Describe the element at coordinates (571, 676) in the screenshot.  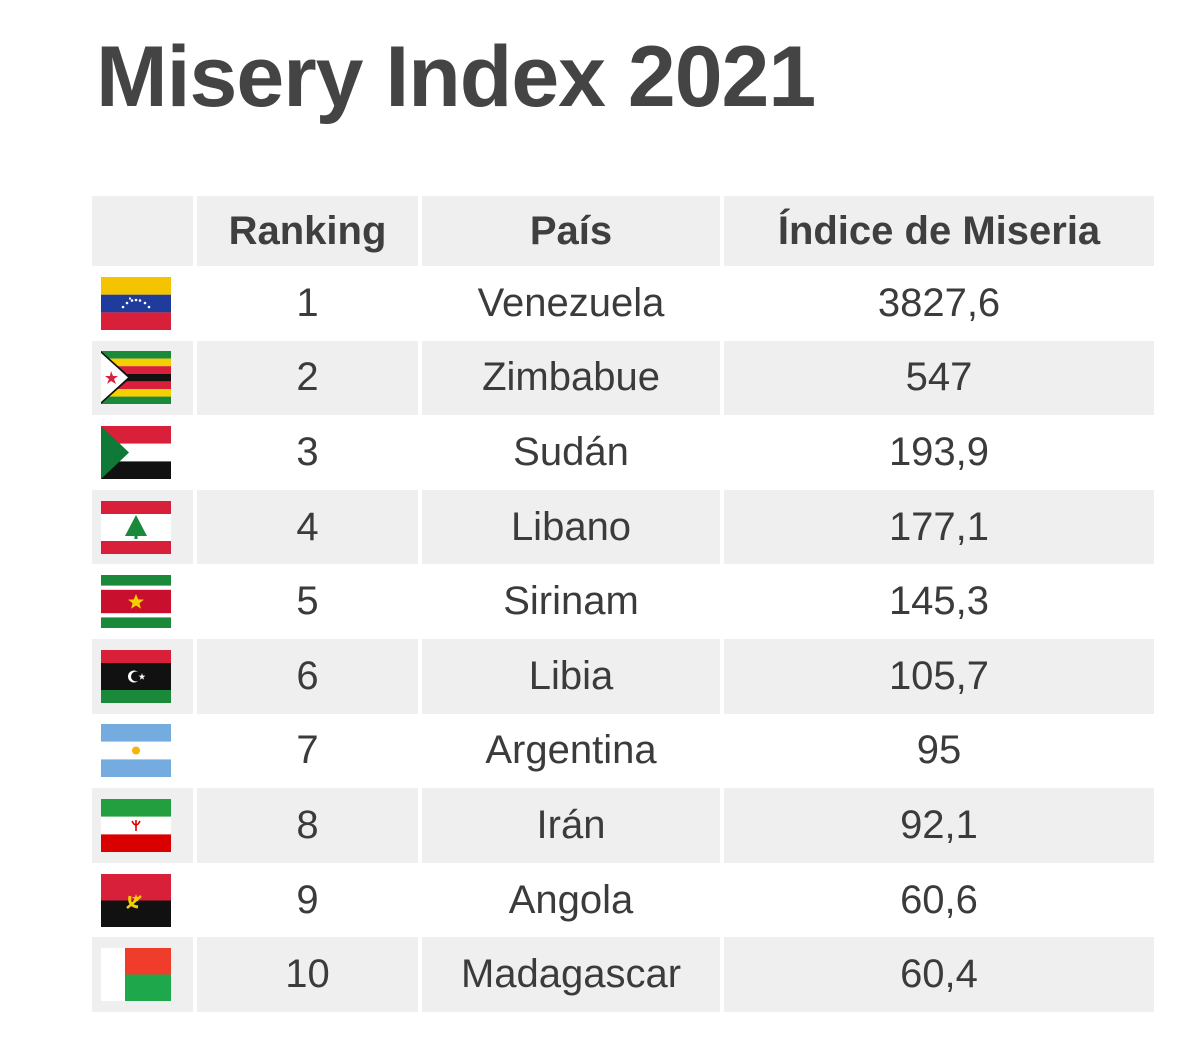
I see `country-cell: Libia` at that location.